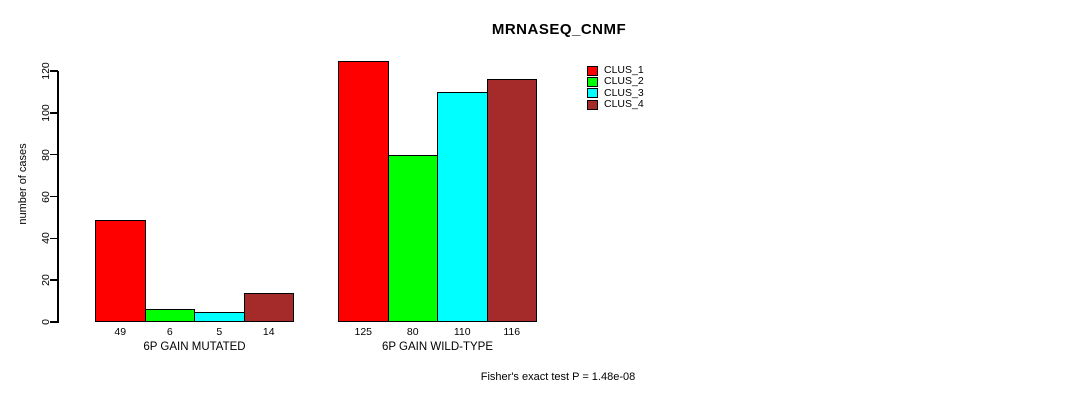 The width and height of the screenshot is (1090, 400). What do you see at coordinates (624, 104) in the screenshot?
I see `legend-label: CLUS_4` at bounding box center [624, 104].